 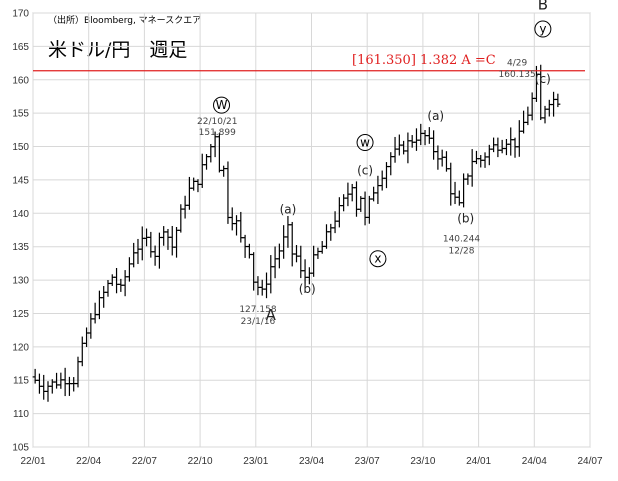 I want to click on wave-circle, so click(x=365, y=143).